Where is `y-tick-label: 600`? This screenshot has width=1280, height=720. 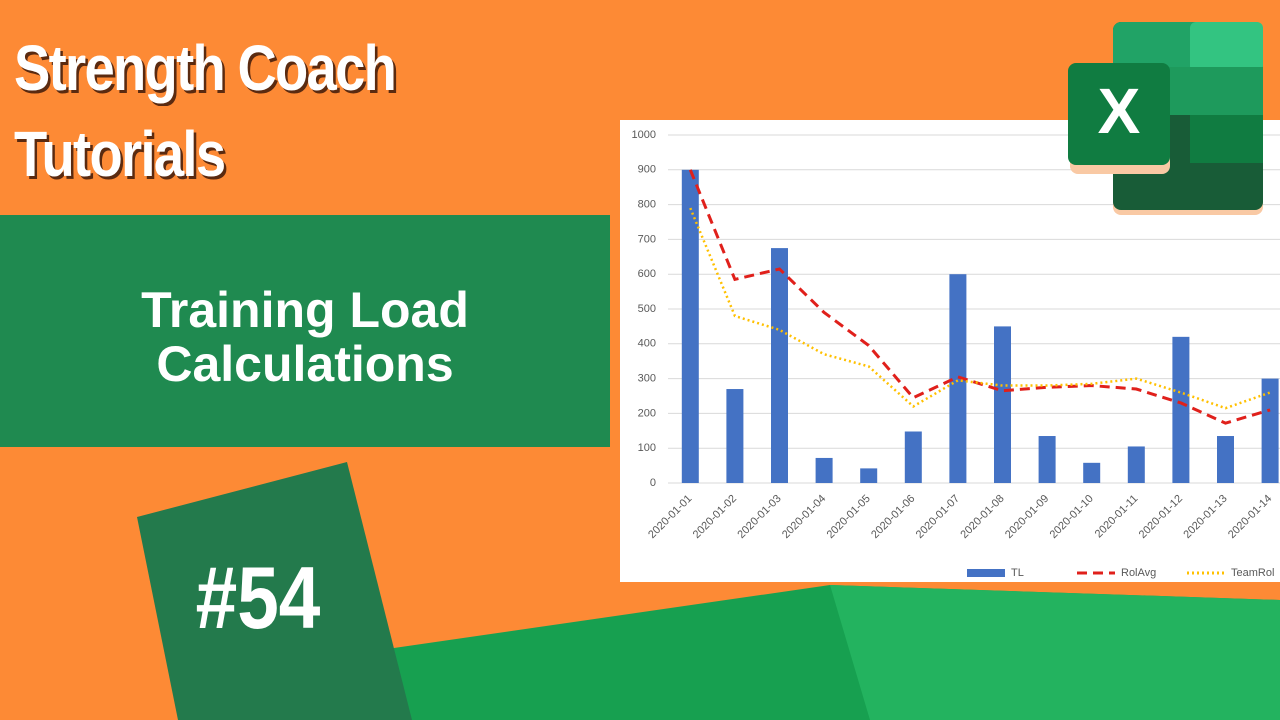
y-tick-label: 600 is located at coordinates (647, 274).